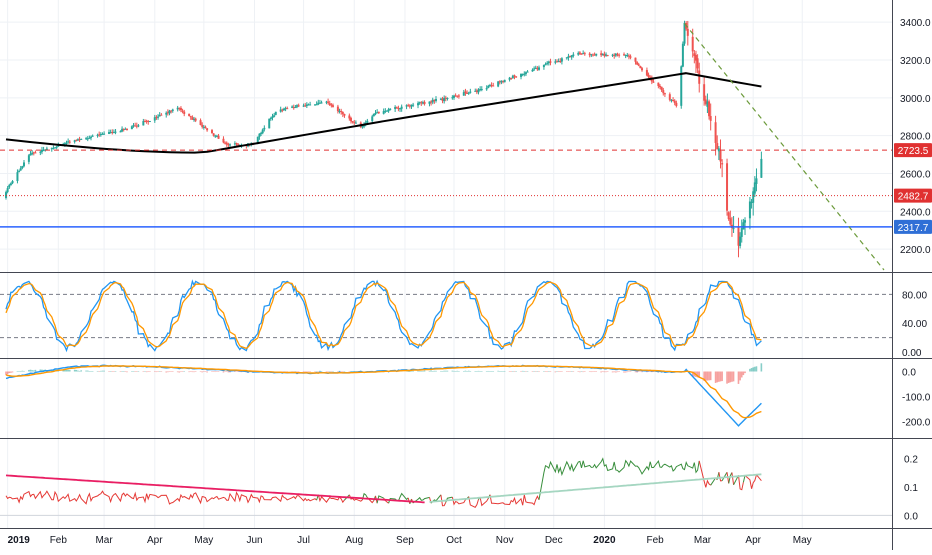 This screenshot has height=555, width=932. What do you see at coordinates (915, 137) in the screenshot?
I see `price-tick-label: 2800.0` at bounding box center [915, 137].